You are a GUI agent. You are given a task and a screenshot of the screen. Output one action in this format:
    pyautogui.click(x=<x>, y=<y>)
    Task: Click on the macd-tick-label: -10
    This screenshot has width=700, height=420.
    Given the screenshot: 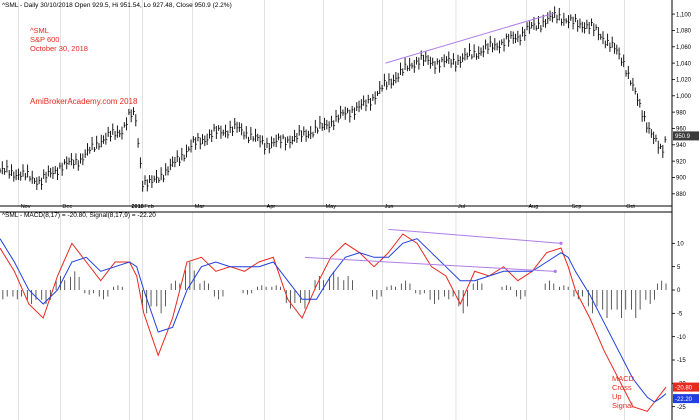 What is the action you would take?
    pyautogui.click(x=681, y=338)
    